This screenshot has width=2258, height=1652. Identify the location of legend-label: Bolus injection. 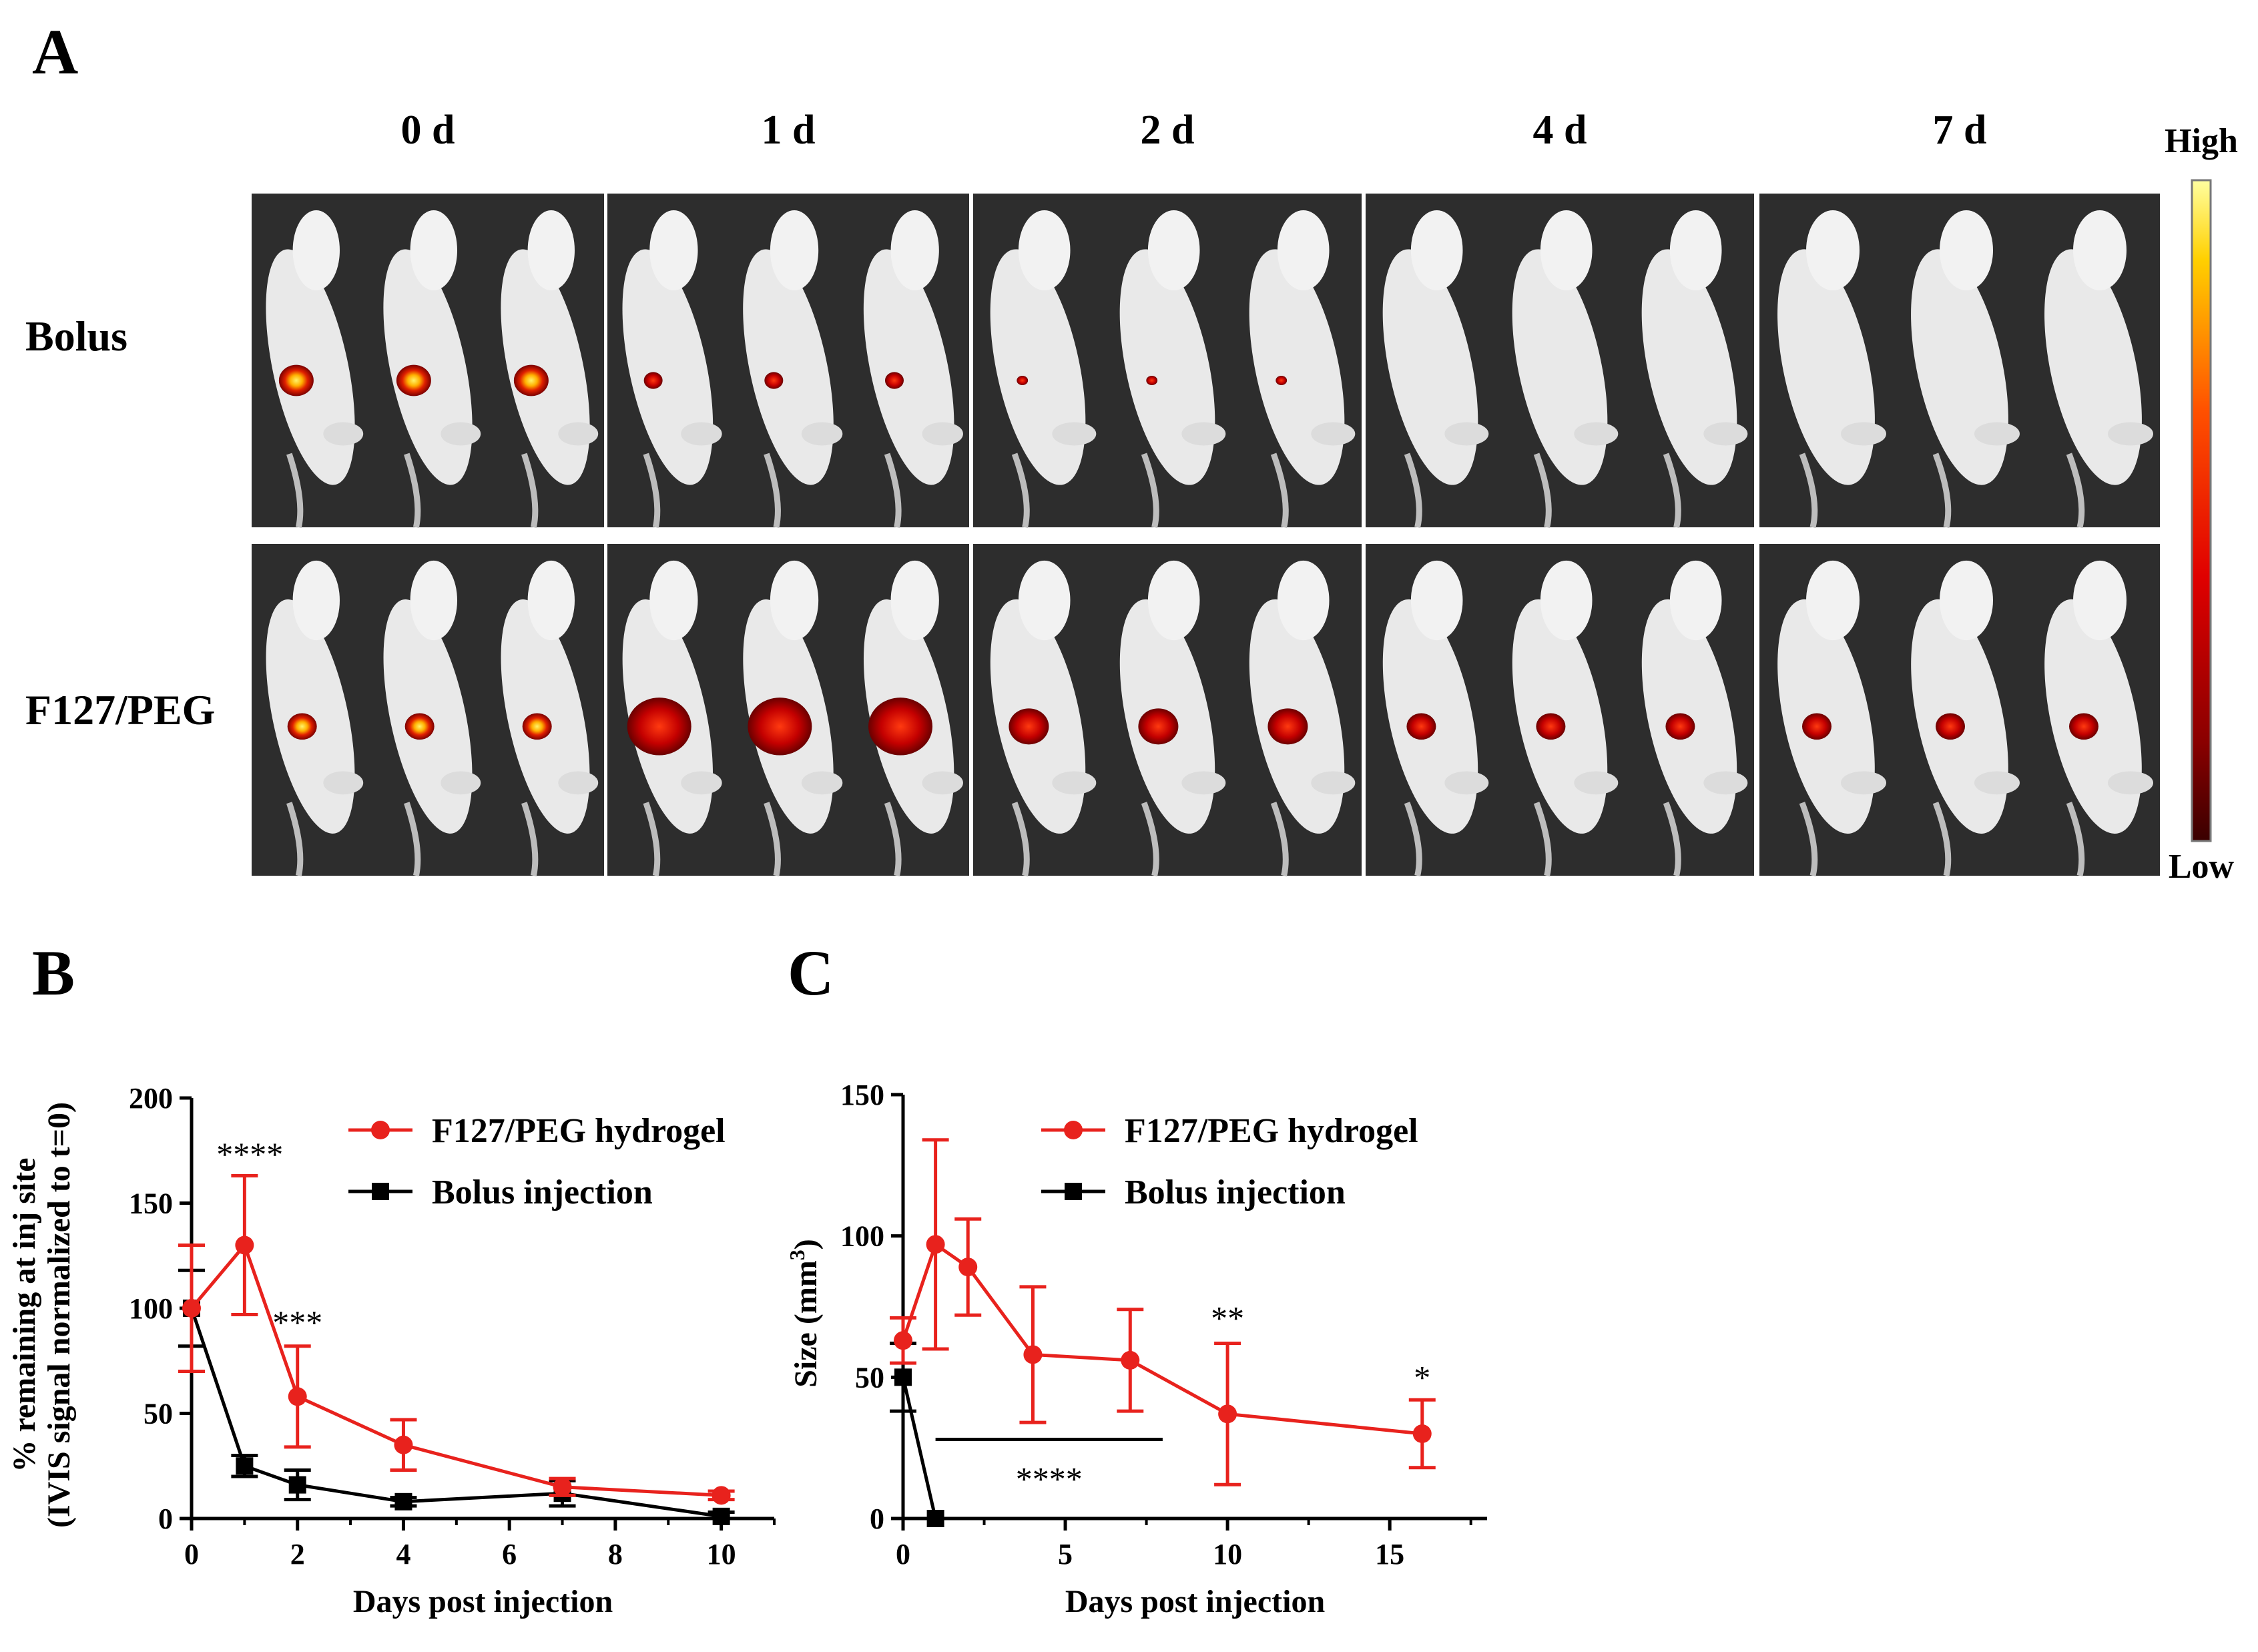
(1235, 1192).